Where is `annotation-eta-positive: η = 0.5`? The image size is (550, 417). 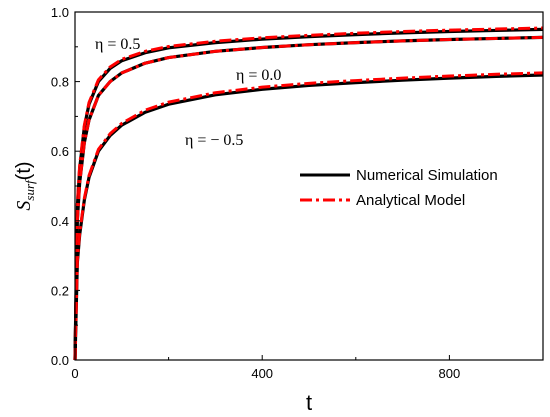 annotation-eta-positive: η = 0.5 is located at coordinates (117, 44).